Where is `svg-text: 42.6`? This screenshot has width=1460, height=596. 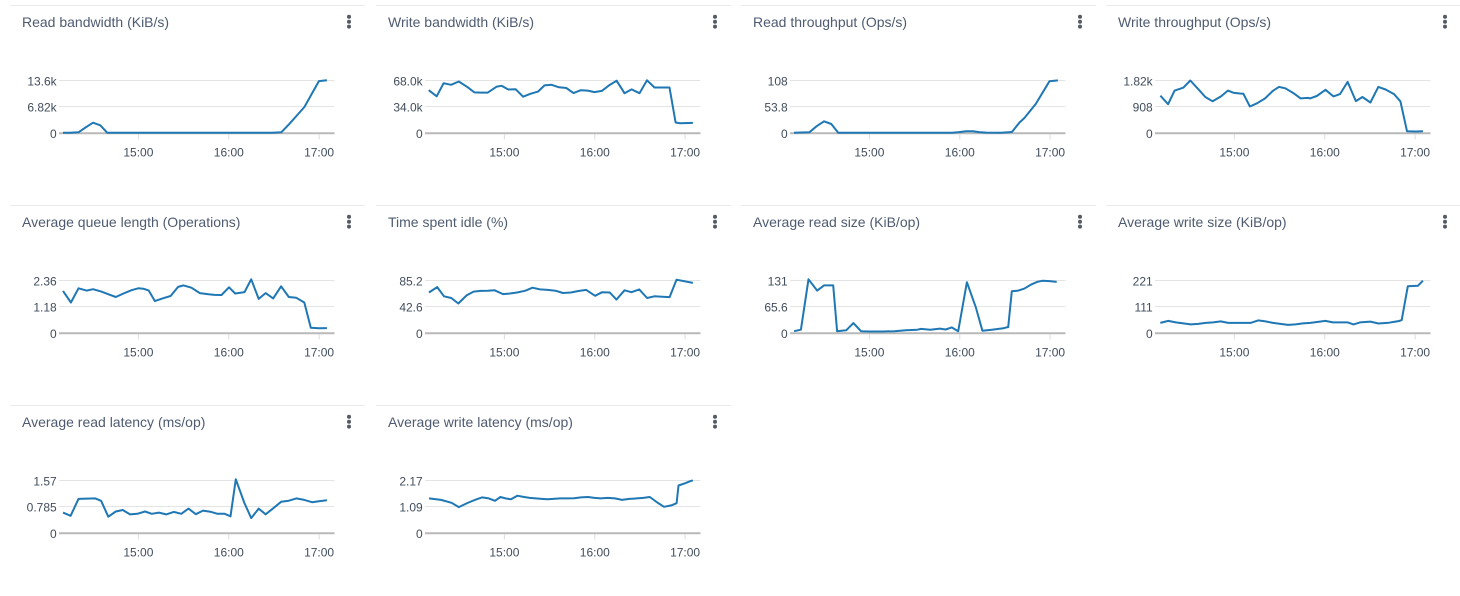
svg-text: 42.6 is located at coordinates (411, 307).